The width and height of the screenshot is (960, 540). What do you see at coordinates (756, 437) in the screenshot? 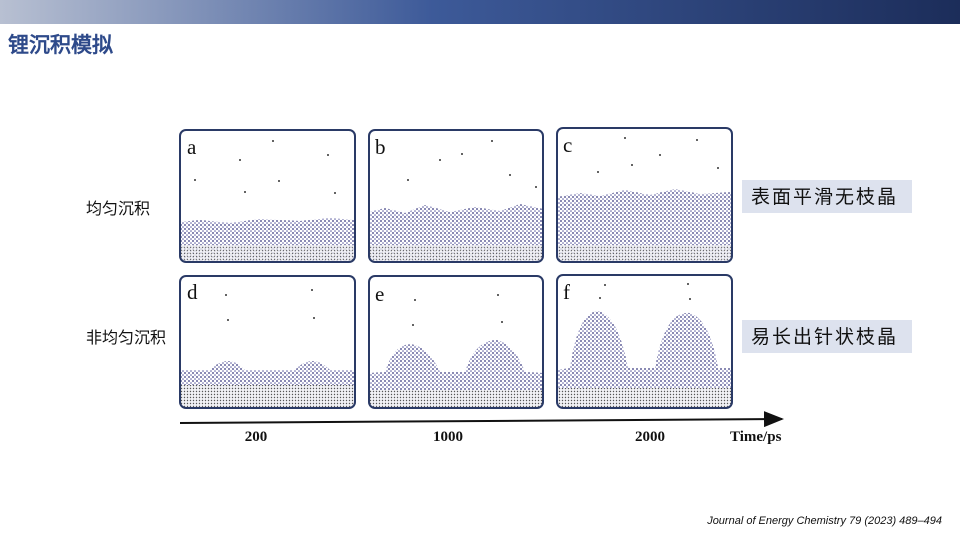
I see `time-label: Time/ps` at bounding box center [756, 437].